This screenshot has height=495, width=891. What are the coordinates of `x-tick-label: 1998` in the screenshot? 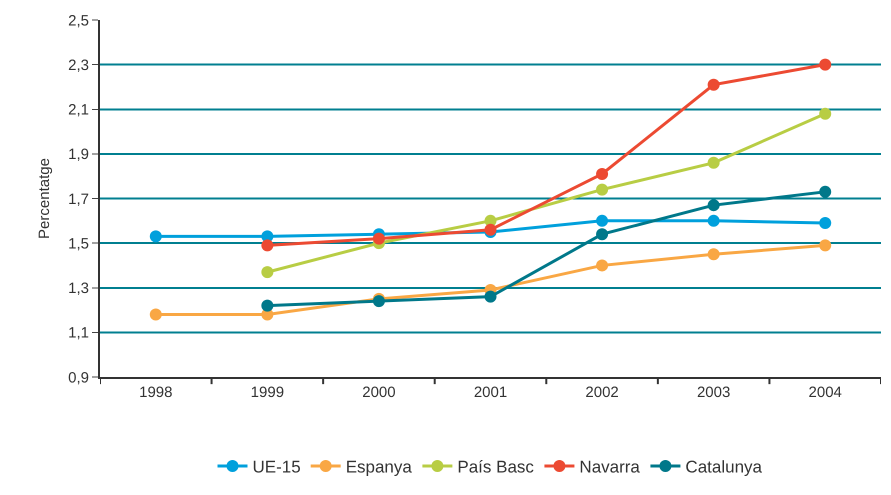 It's located at (155, 392).